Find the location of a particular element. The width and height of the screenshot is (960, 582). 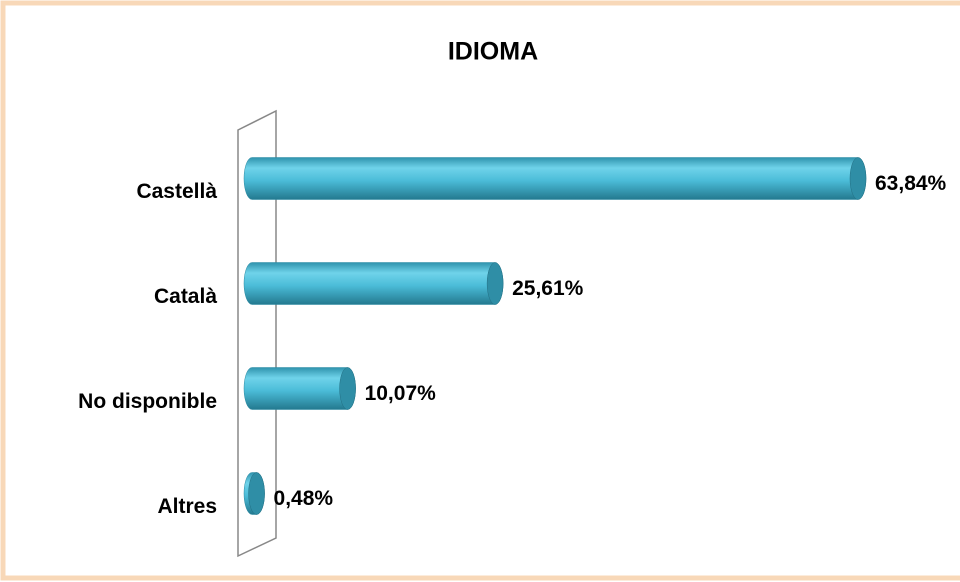

category-label: Castellà is located at coordinates (176, 191).